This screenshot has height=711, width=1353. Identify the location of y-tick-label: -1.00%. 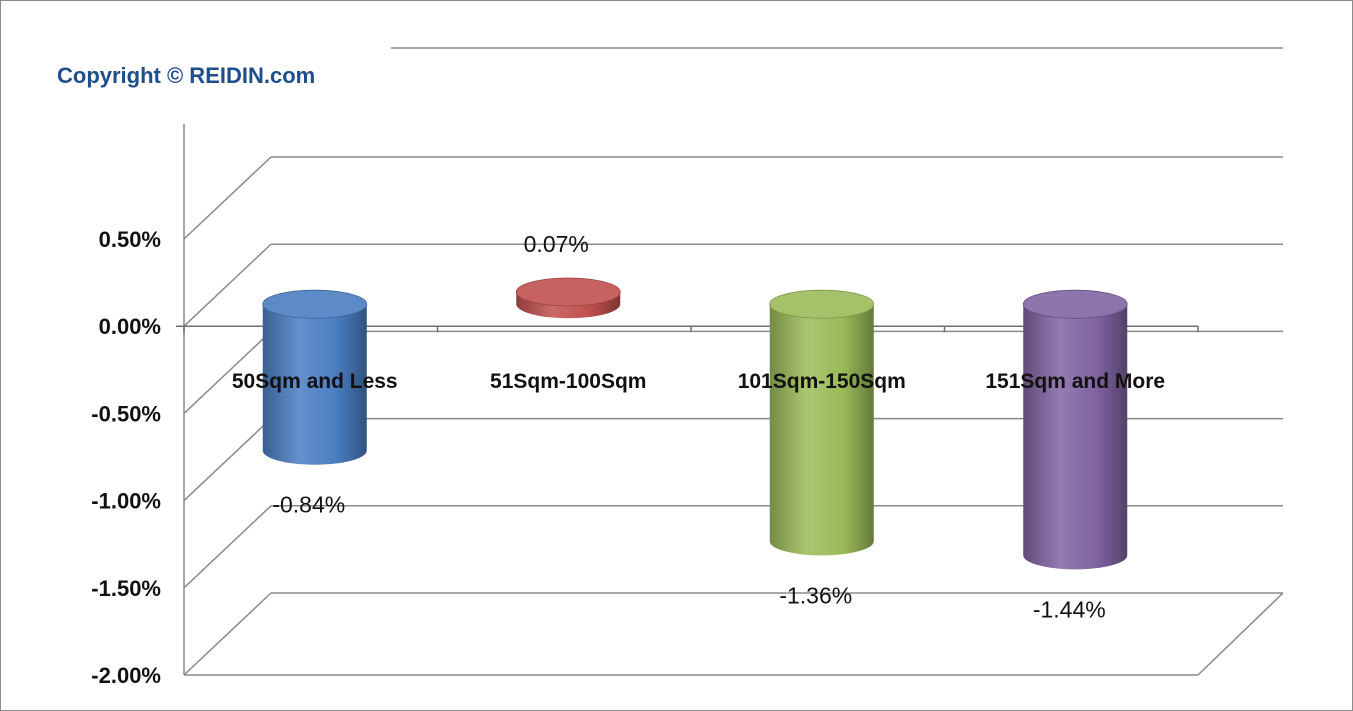
(126, 501).